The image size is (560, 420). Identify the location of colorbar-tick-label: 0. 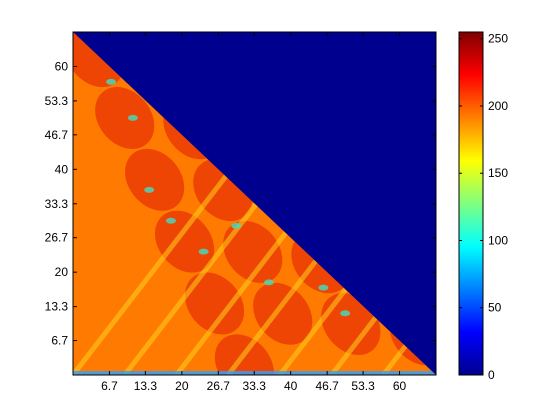
(491, 375).